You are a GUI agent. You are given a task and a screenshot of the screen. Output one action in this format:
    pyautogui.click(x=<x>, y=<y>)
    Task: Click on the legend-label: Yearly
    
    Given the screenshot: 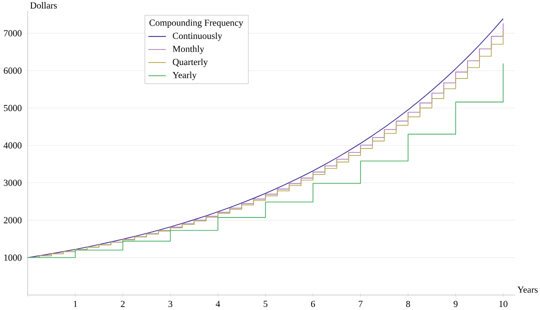 What is the action you would take?
    pyautogui.click(x=184, y=75)
    